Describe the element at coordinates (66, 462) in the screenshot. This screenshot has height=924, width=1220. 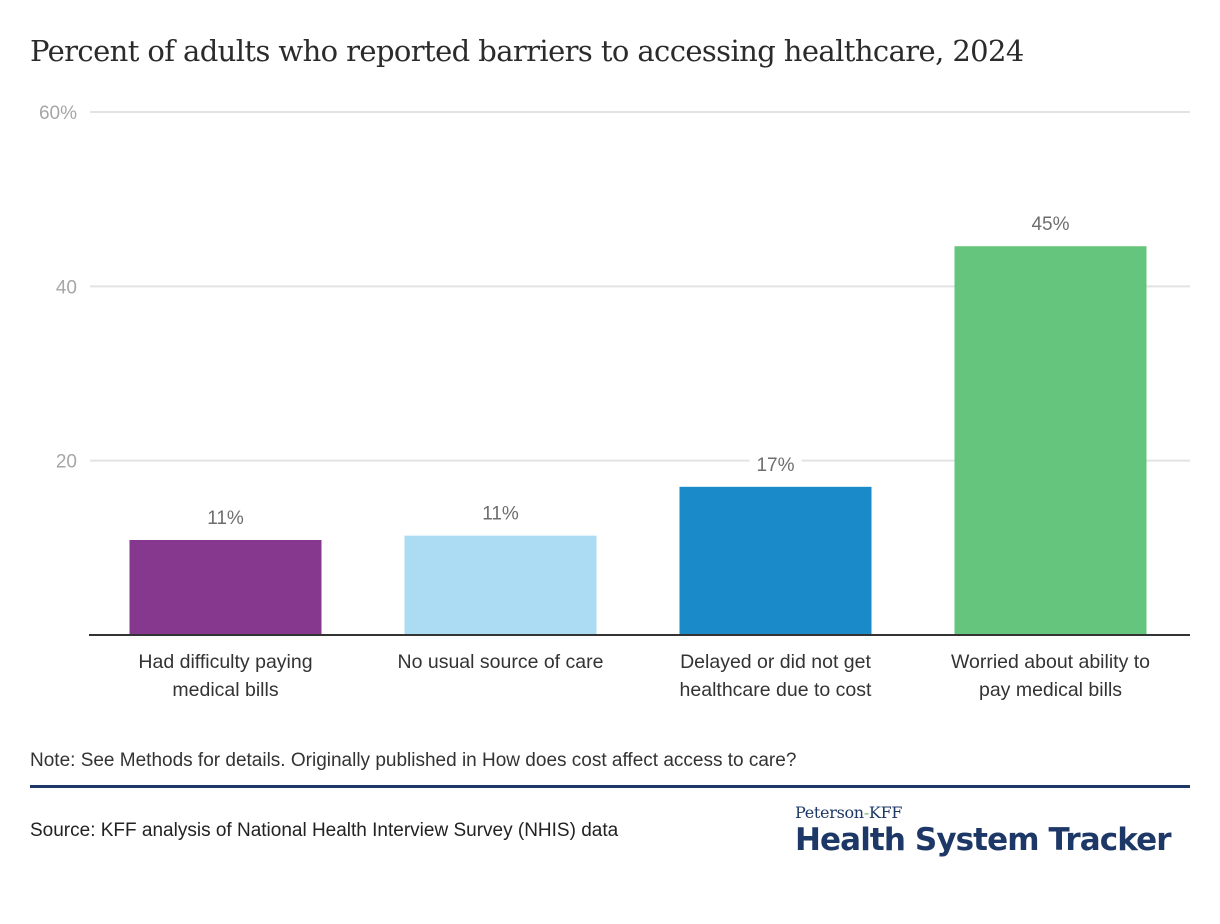
I see `y-tick-label: 20` at that location.